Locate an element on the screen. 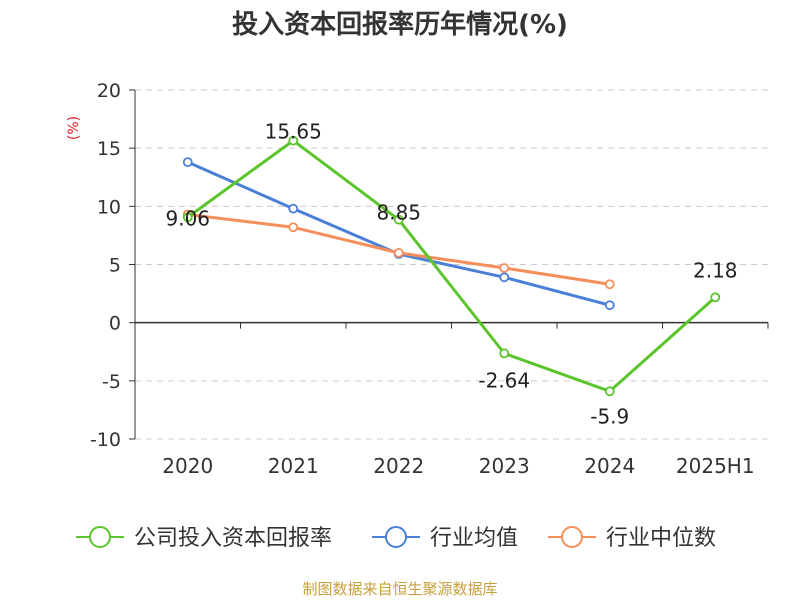 Image resolution: width=800 pixels, height=600 pixels. data-label: 9.06 is located at coordinates (187, 218).